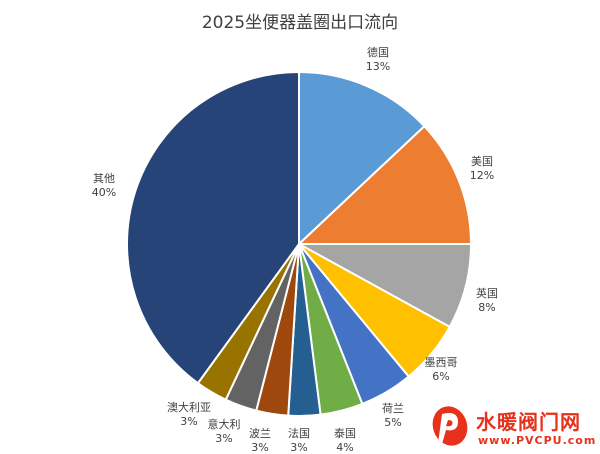 This screenshot has width=600, height=454. Describe the element at coordinates (450, 426) in the screenshot. I see `watermark-logo-icon` at that location.